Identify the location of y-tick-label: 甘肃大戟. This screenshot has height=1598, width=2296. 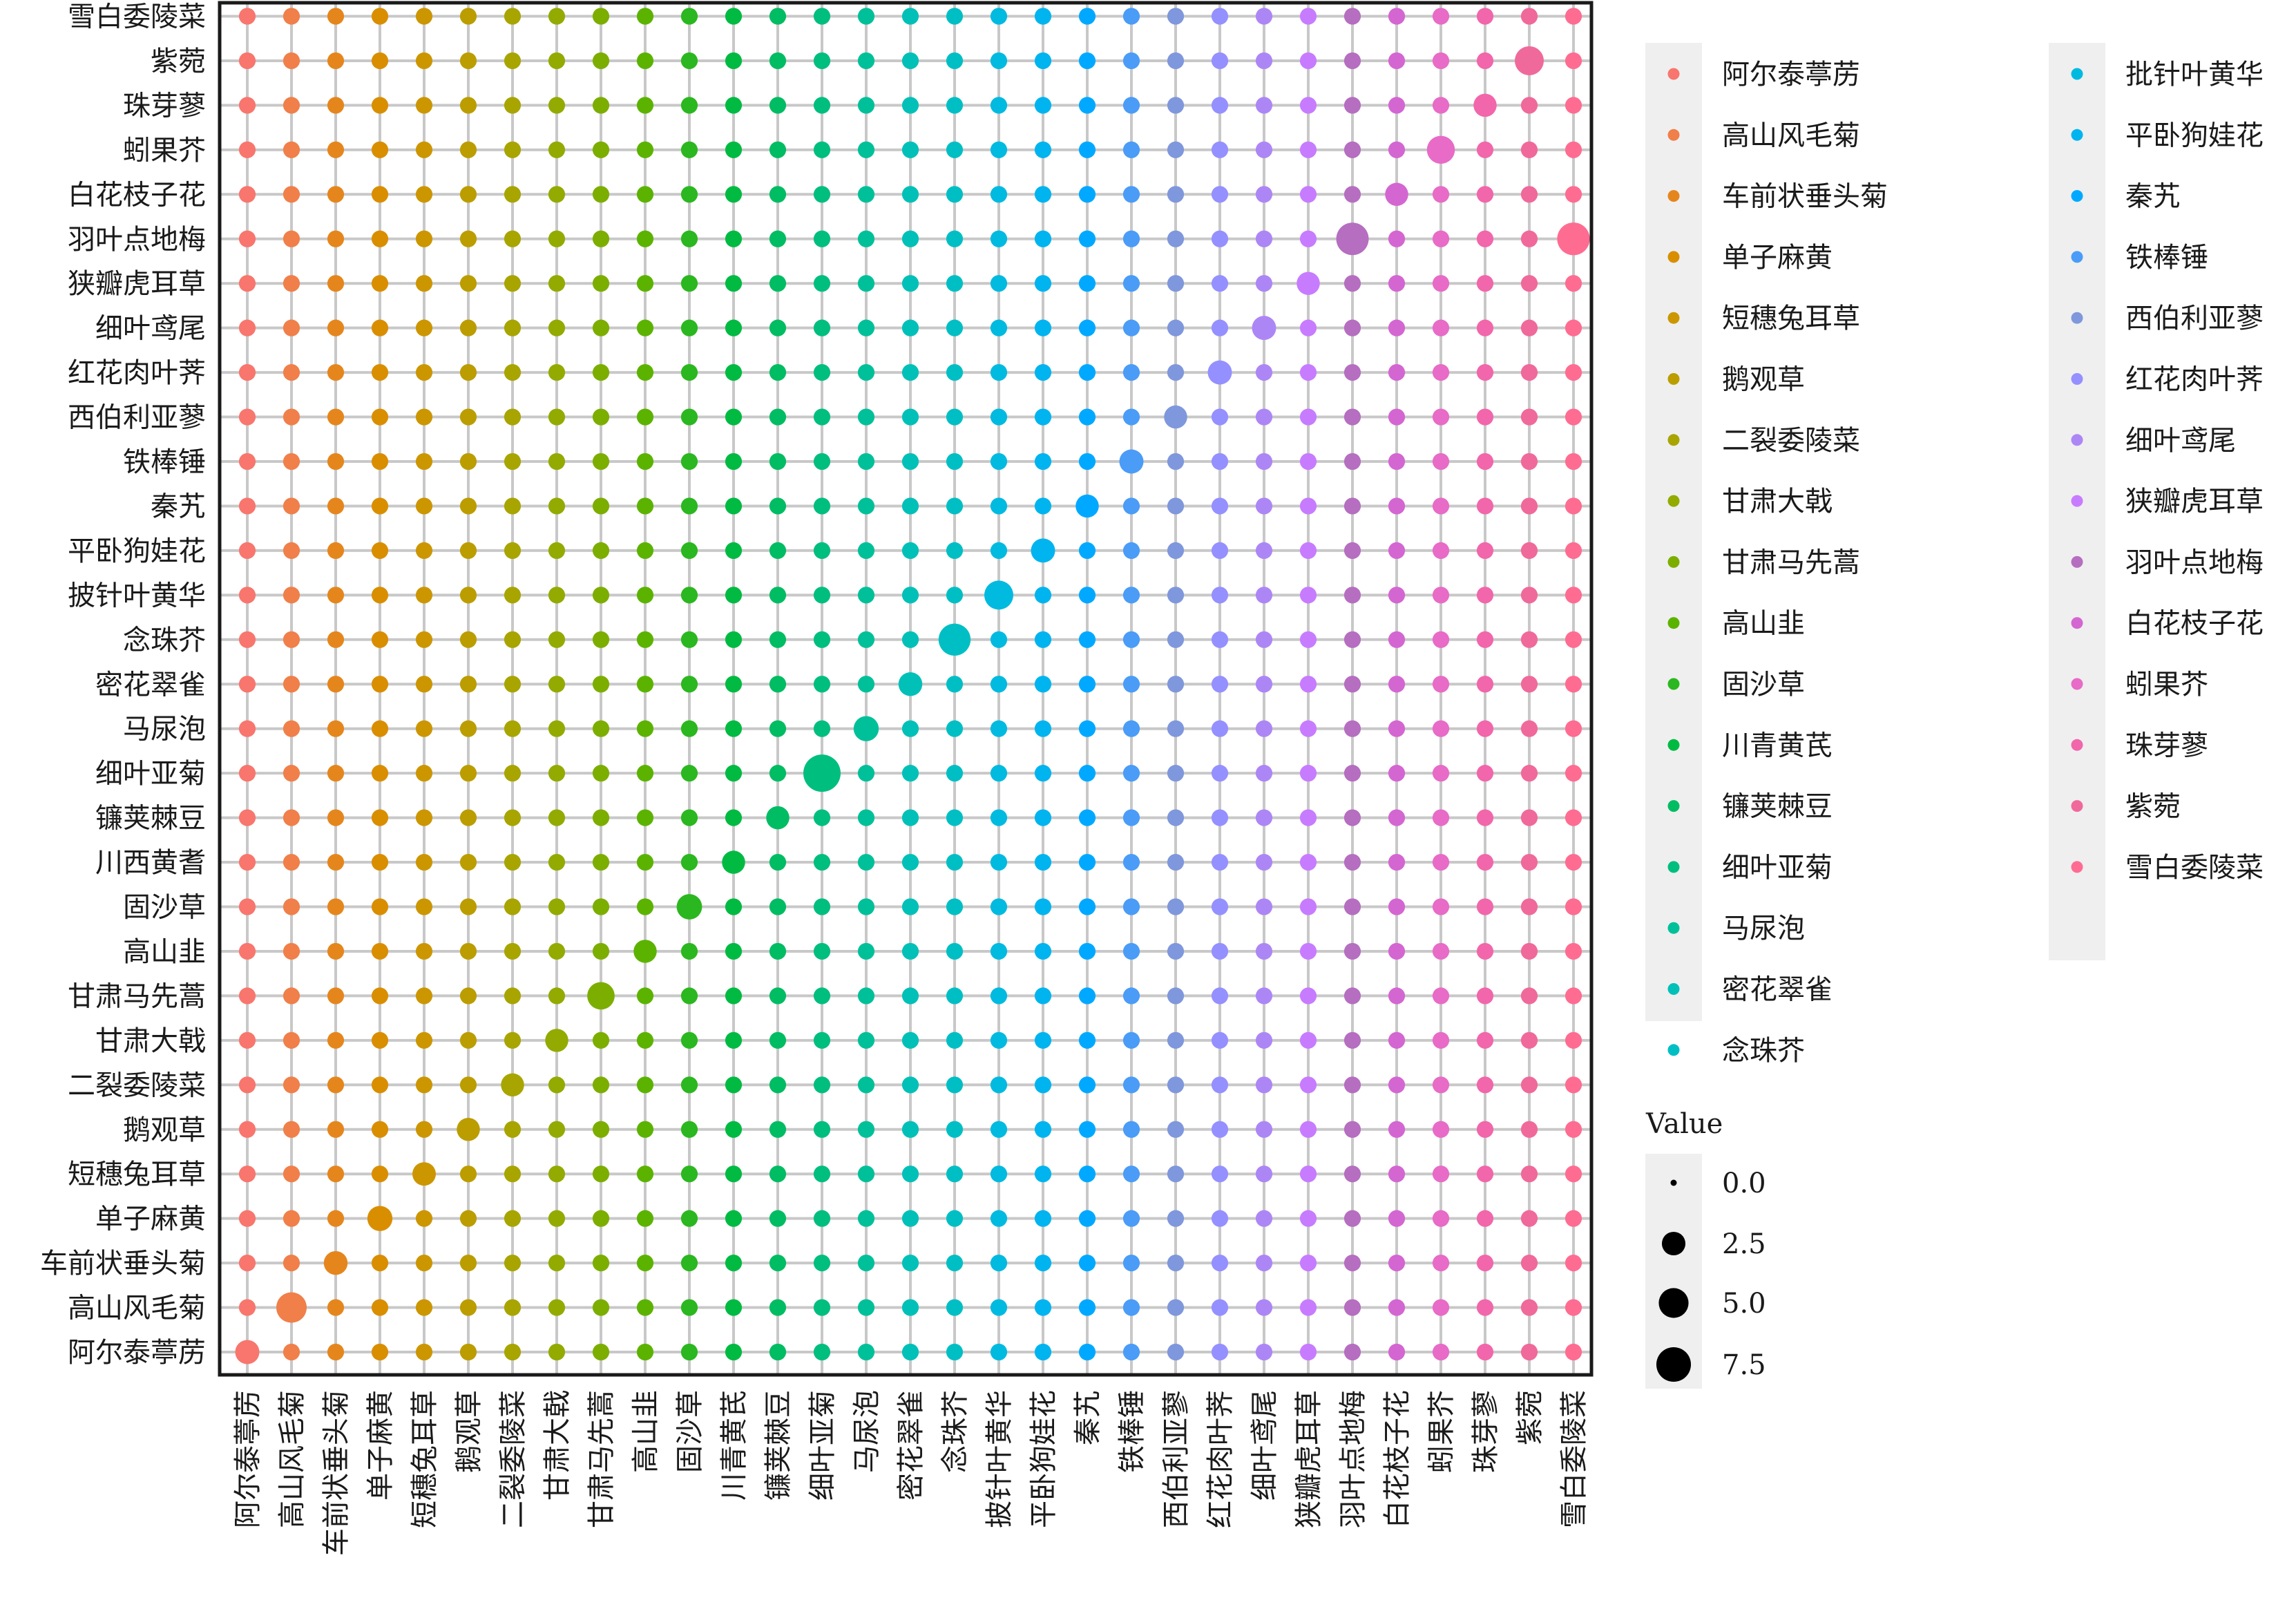
(150, 1041).